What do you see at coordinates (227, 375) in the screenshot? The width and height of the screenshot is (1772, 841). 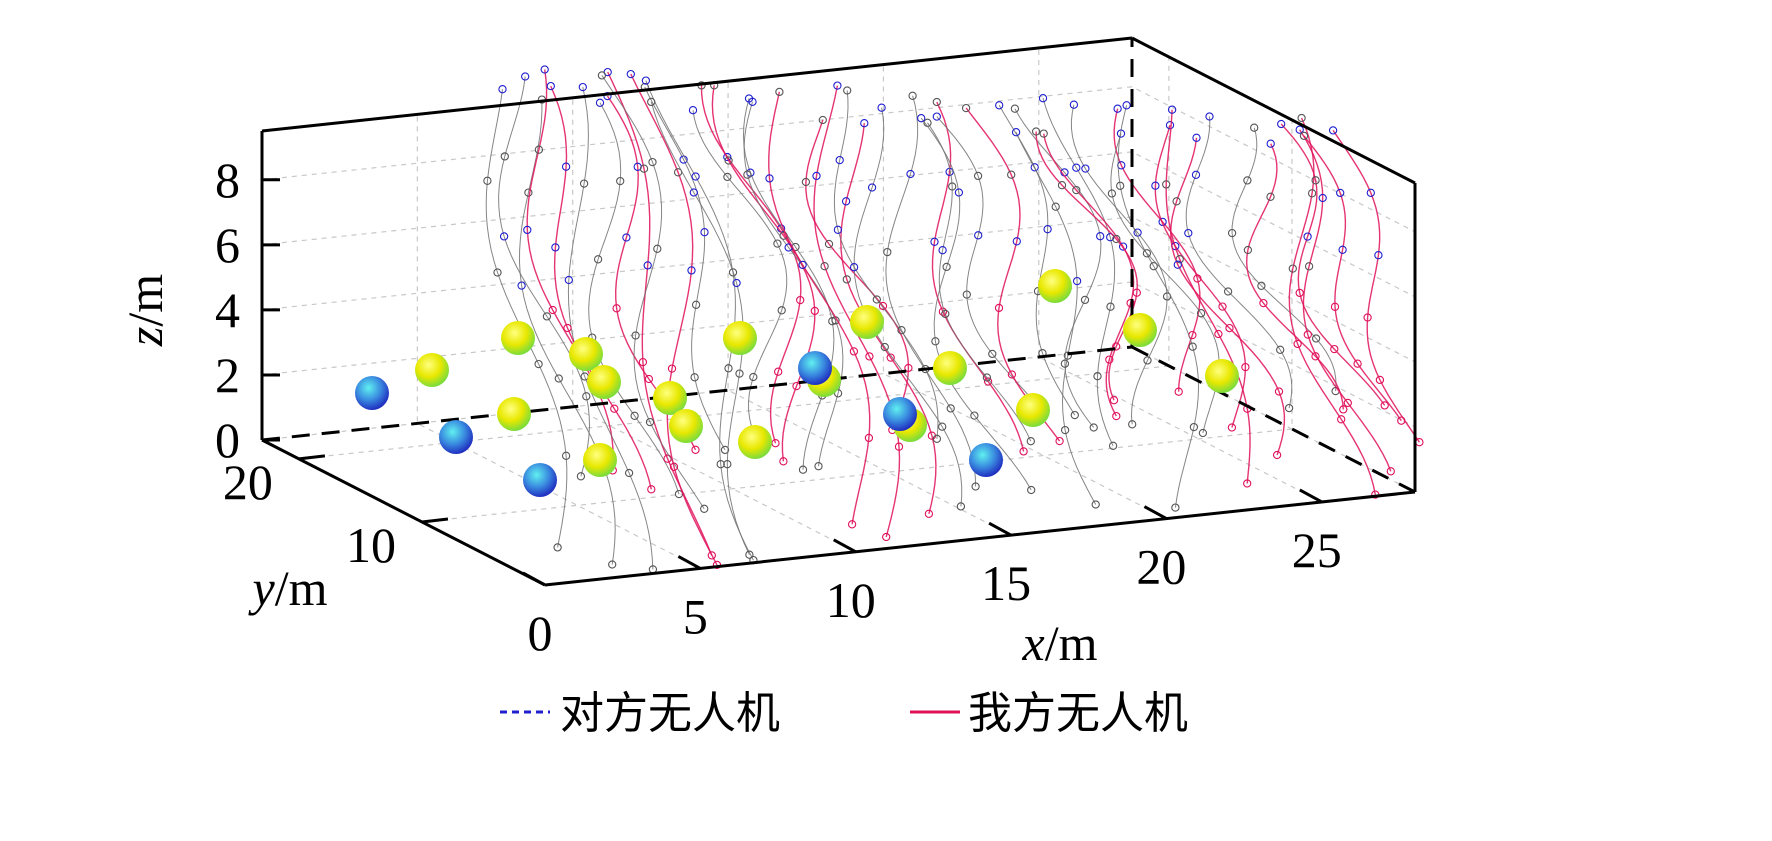 I see `z-tick-label: 2` at bounding box center [227, 375].